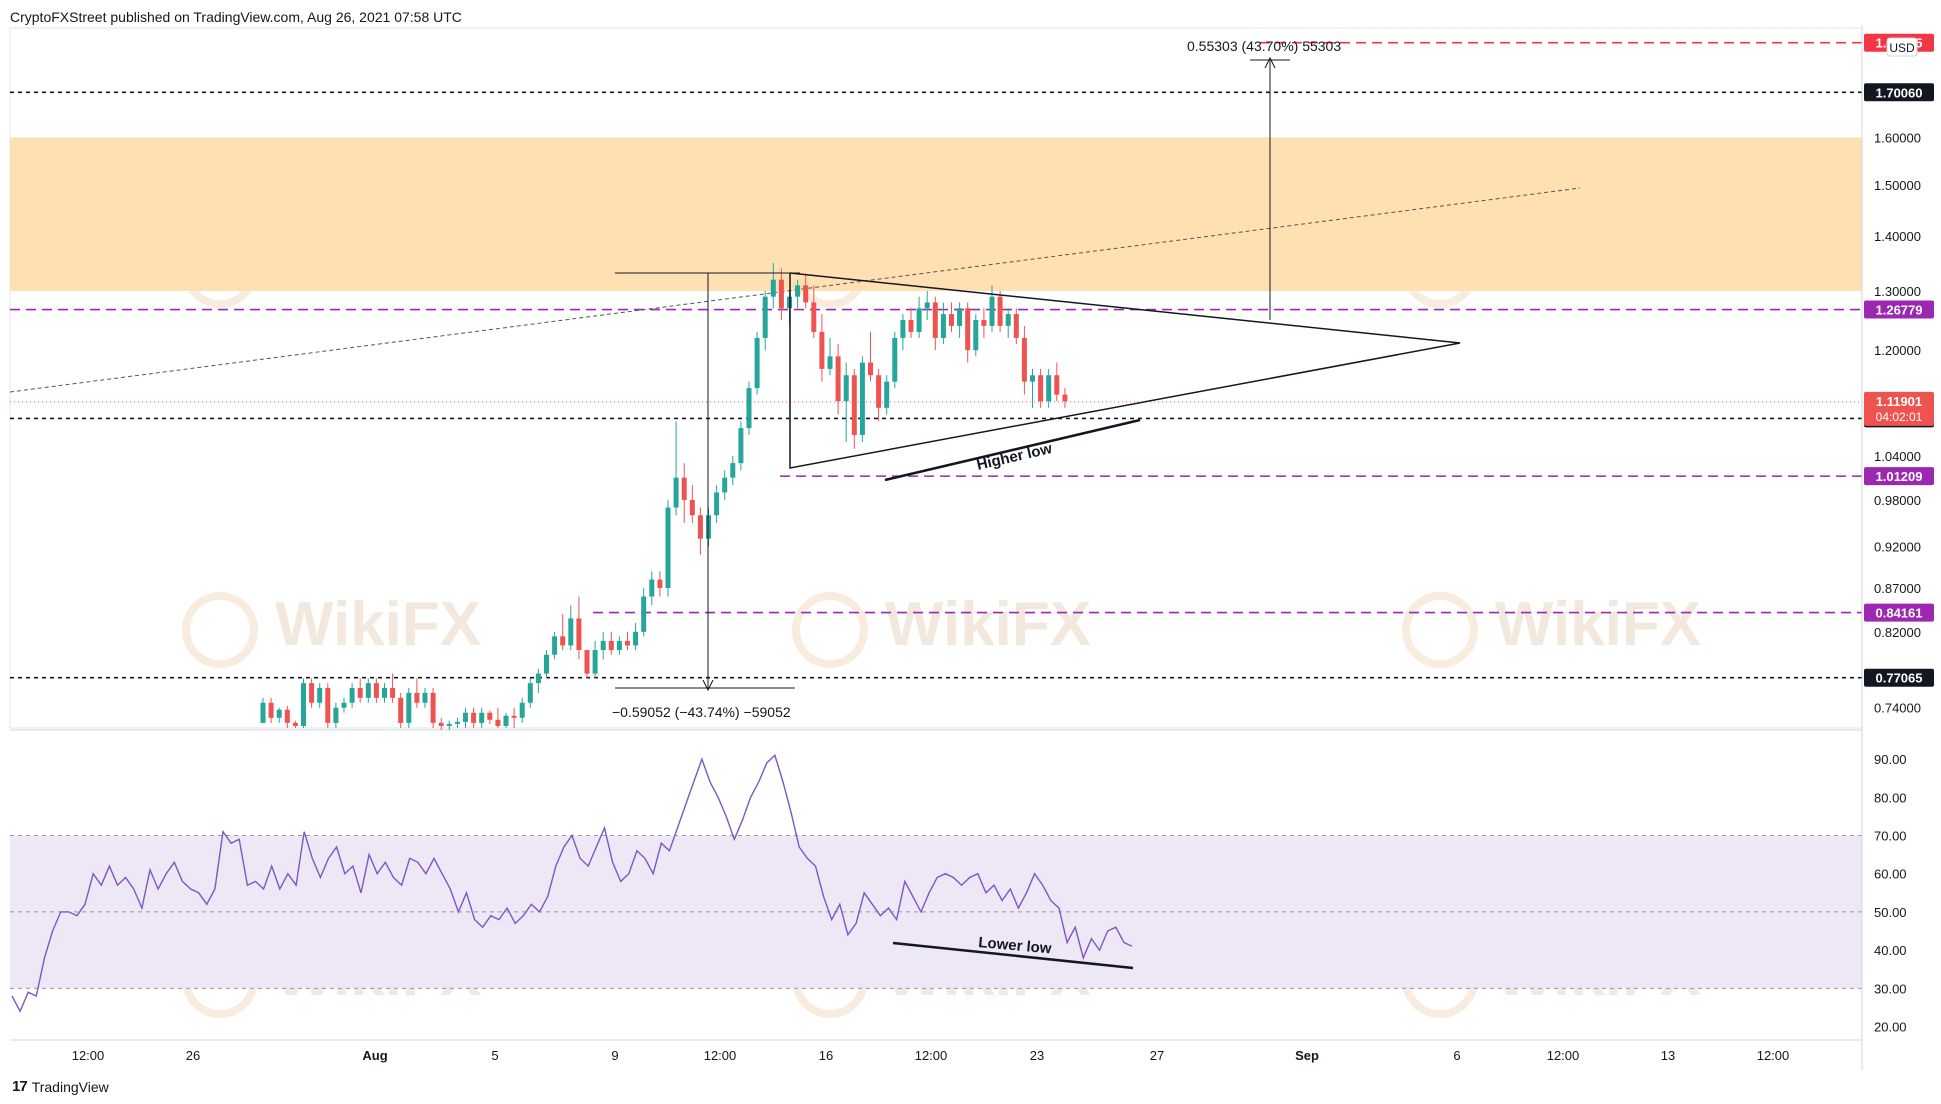 Image resolution: width=1941 pixels, height=1104 pixels. Describe the element at coordinates (614, 1055) in the screenshot. I see `time-tick-label: 9` at that location.